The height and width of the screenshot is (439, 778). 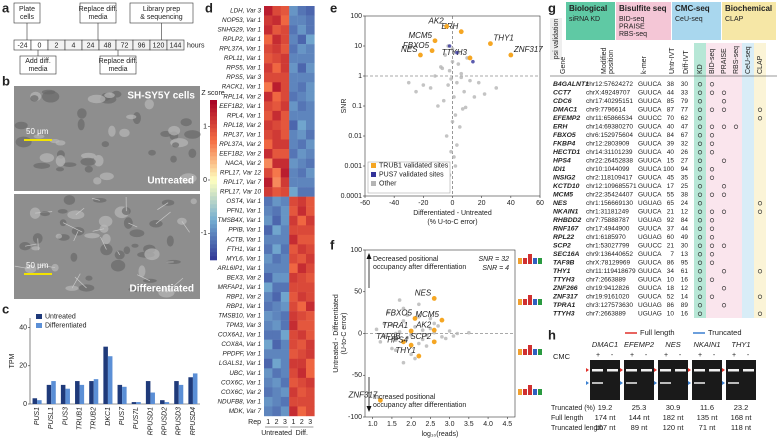 What do you see at coordinates (631, 370) in the screenshot?
I see `band` at bounding box center [631, 370].